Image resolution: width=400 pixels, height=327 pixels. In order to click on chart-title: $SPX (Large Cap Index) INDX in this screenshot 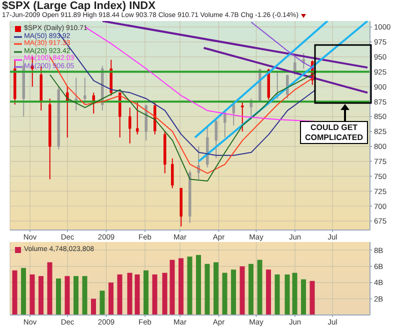, I will do `click(79, 6)`.